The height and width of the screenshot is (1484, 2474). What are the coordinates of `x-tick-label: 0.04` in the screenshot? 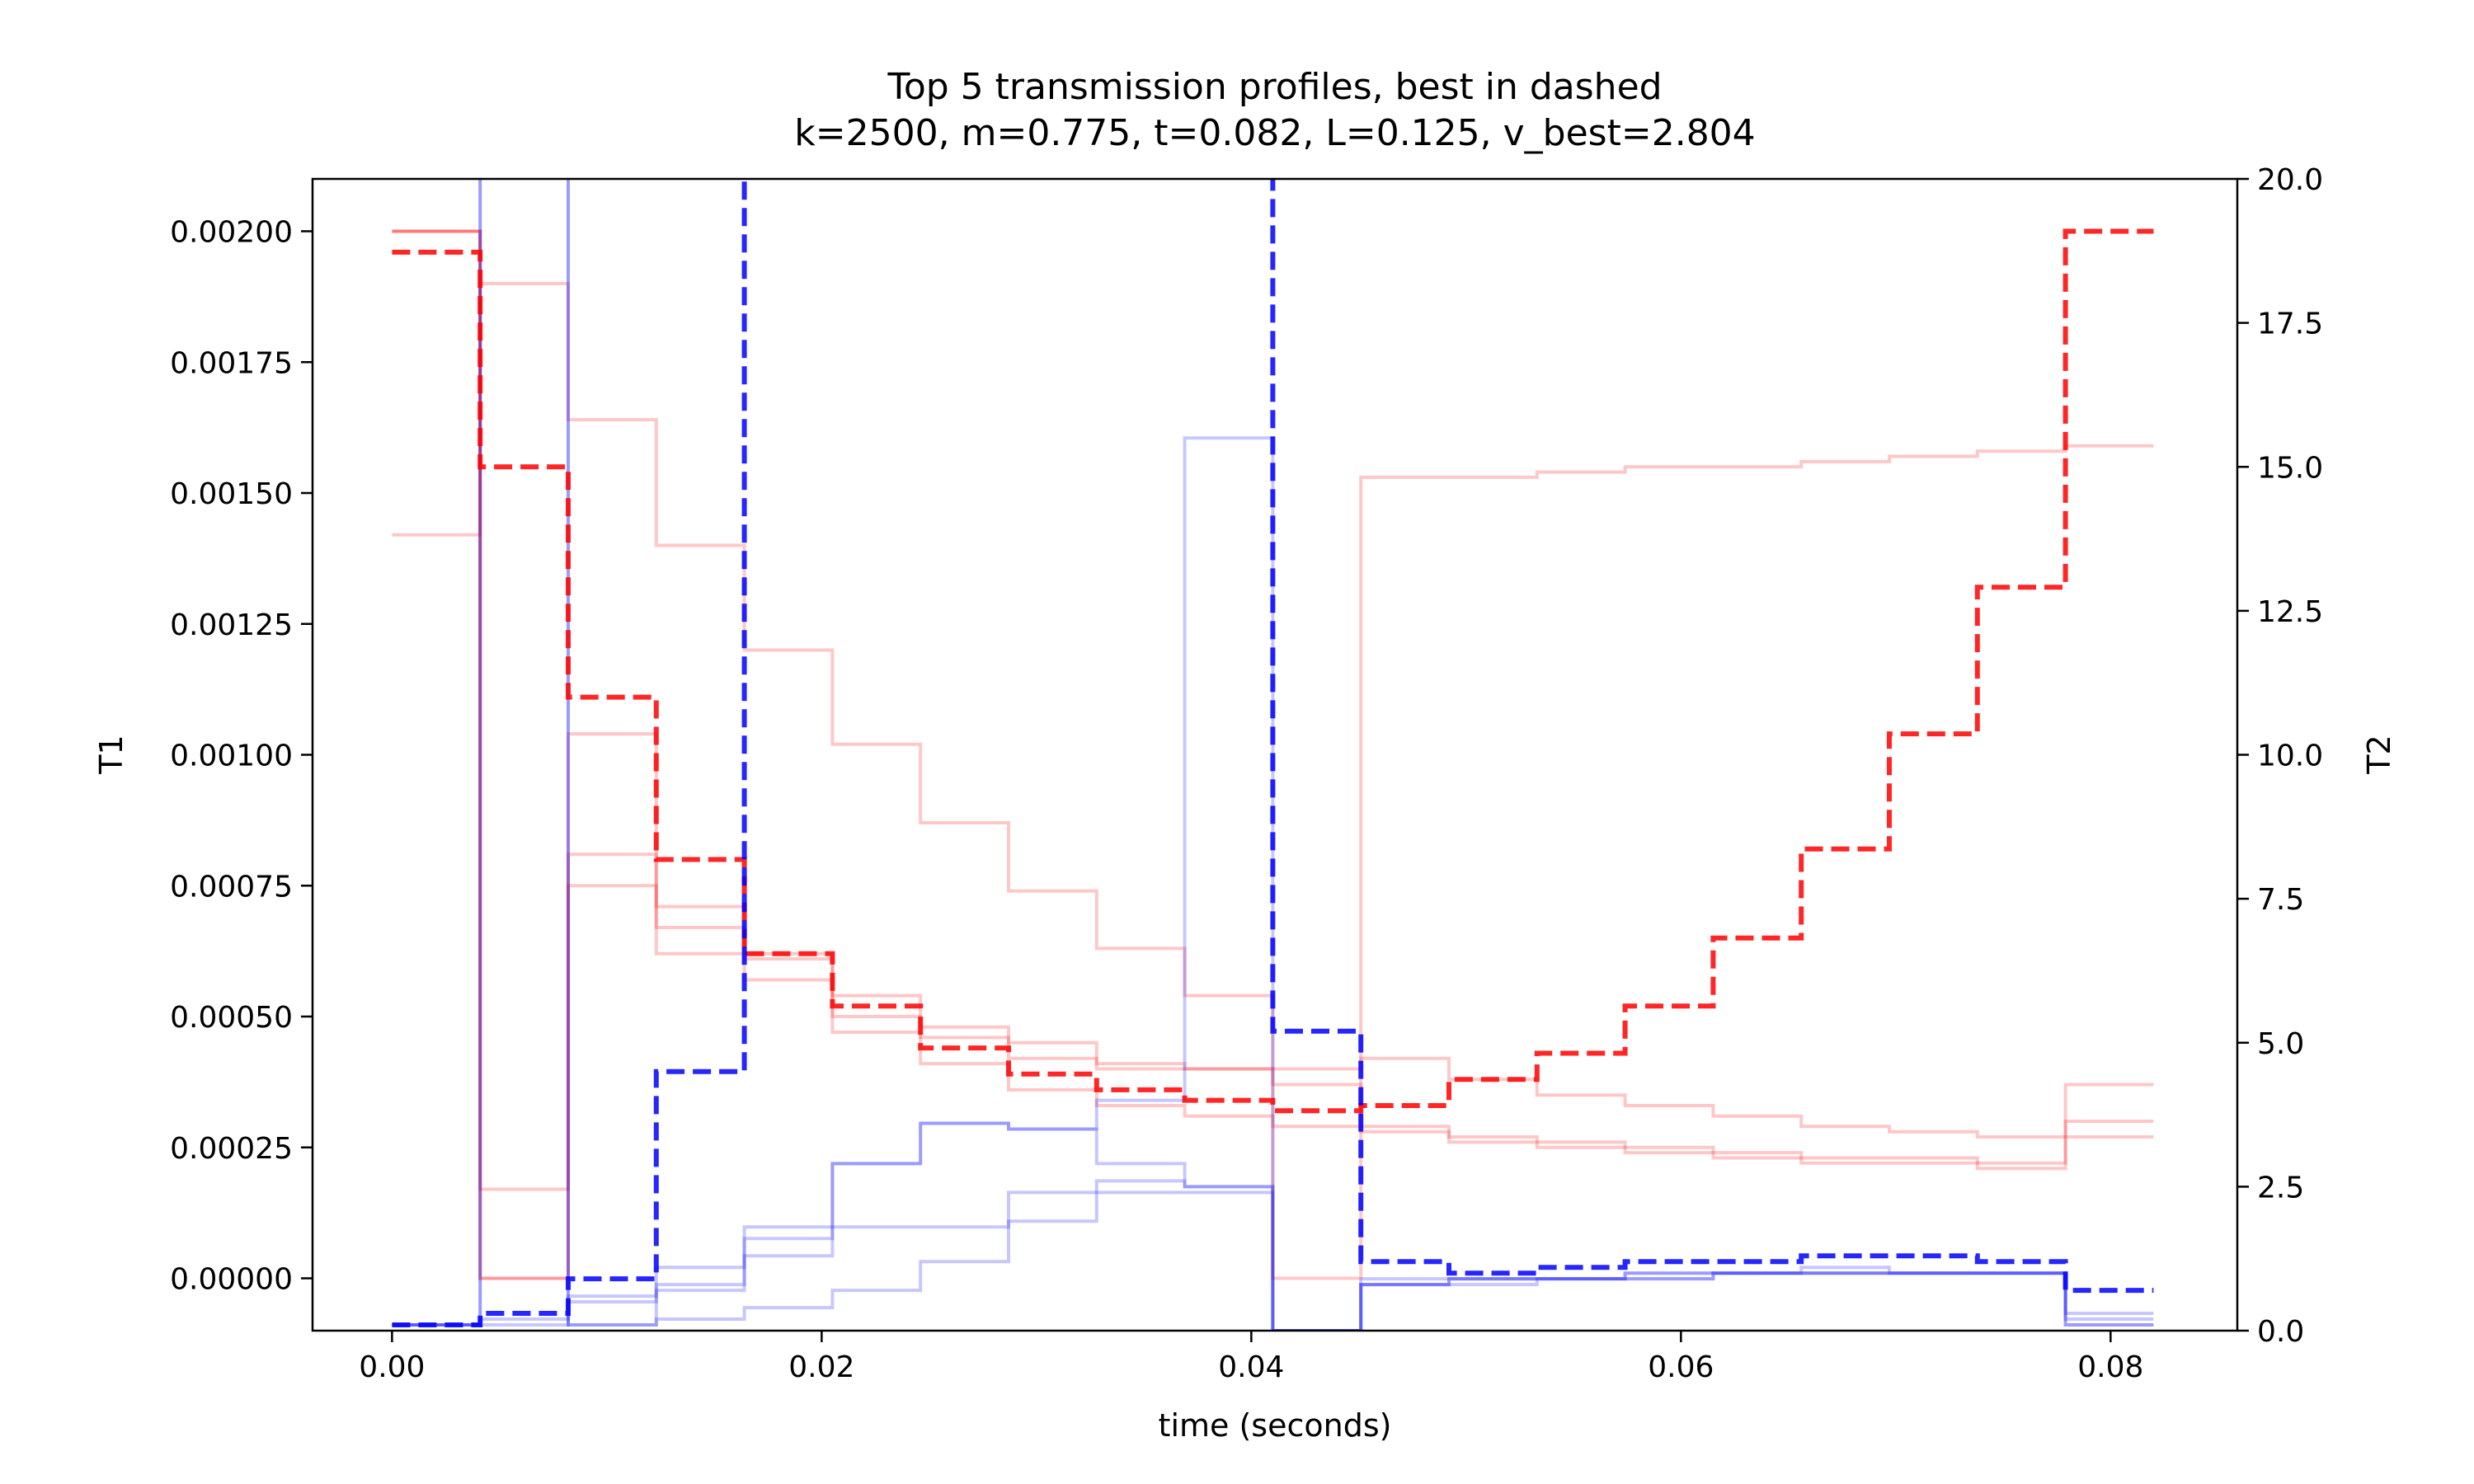 It's located at (1251, 1367).